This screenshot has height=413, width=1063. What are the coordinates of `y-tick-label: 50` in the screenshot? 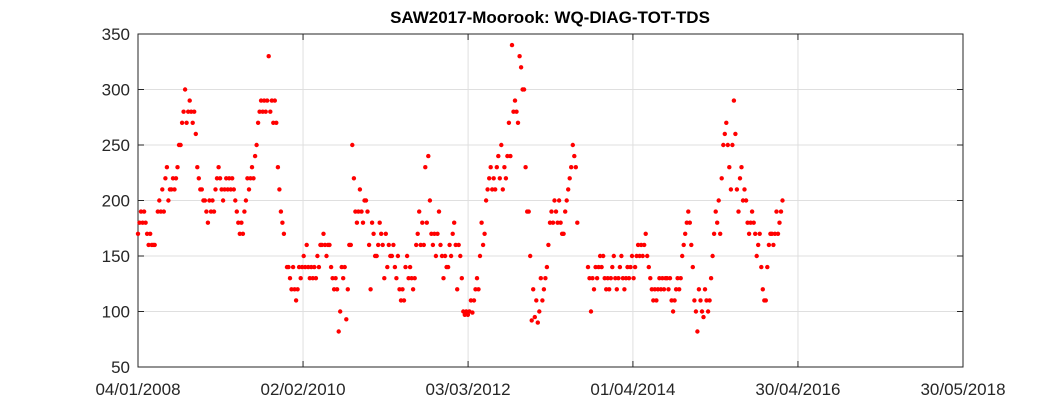 It's located at (120, 367).